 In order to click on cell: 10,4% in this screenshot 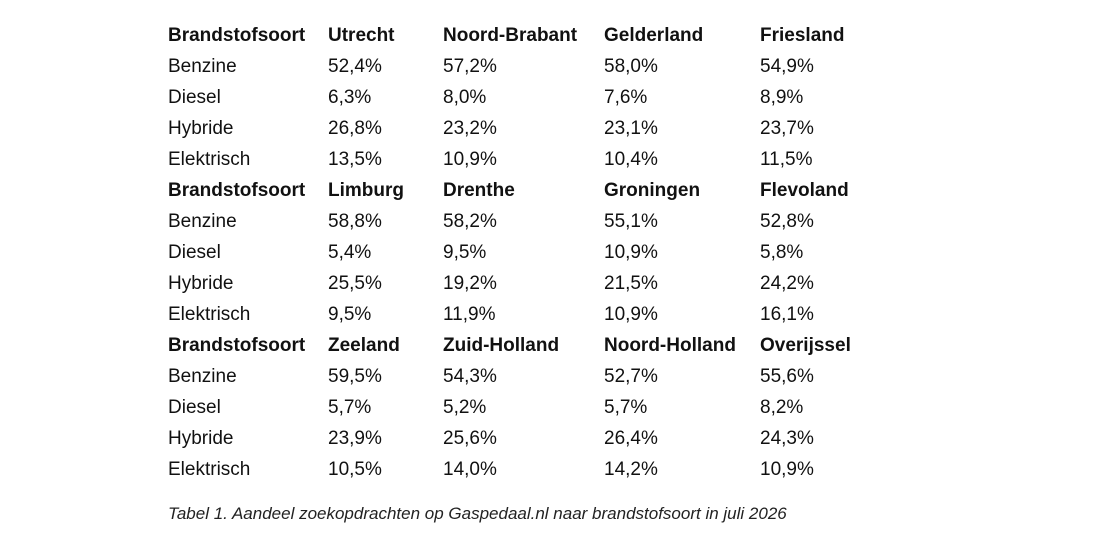, I will do `click(631, 159)`.